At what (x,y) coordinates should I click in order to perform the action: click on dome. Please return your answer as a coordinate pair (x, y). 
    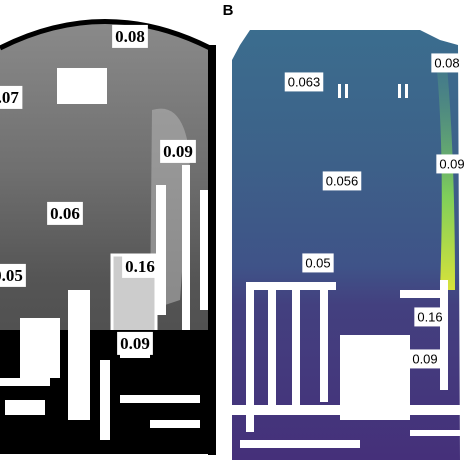
    Looking at the image, I should click on (106, 35).